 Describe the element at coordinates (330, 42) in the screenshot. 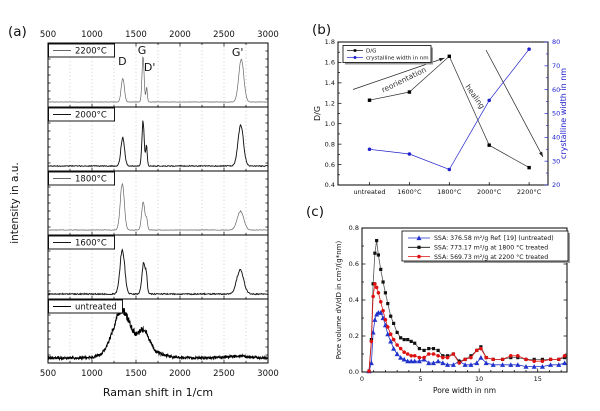

I see `y-tick-label-left: 1.8` at that location.